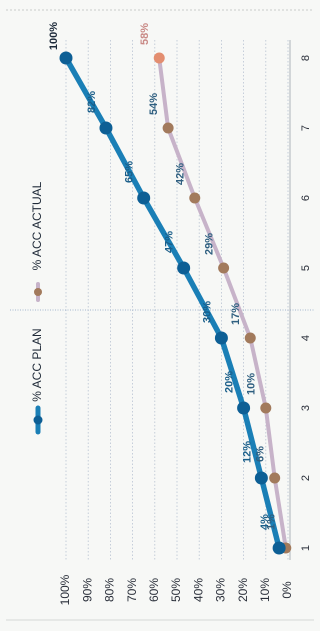 This screenshot has height=631, width=320. I want to click on x-tick-label: 3, so click(306, 408).